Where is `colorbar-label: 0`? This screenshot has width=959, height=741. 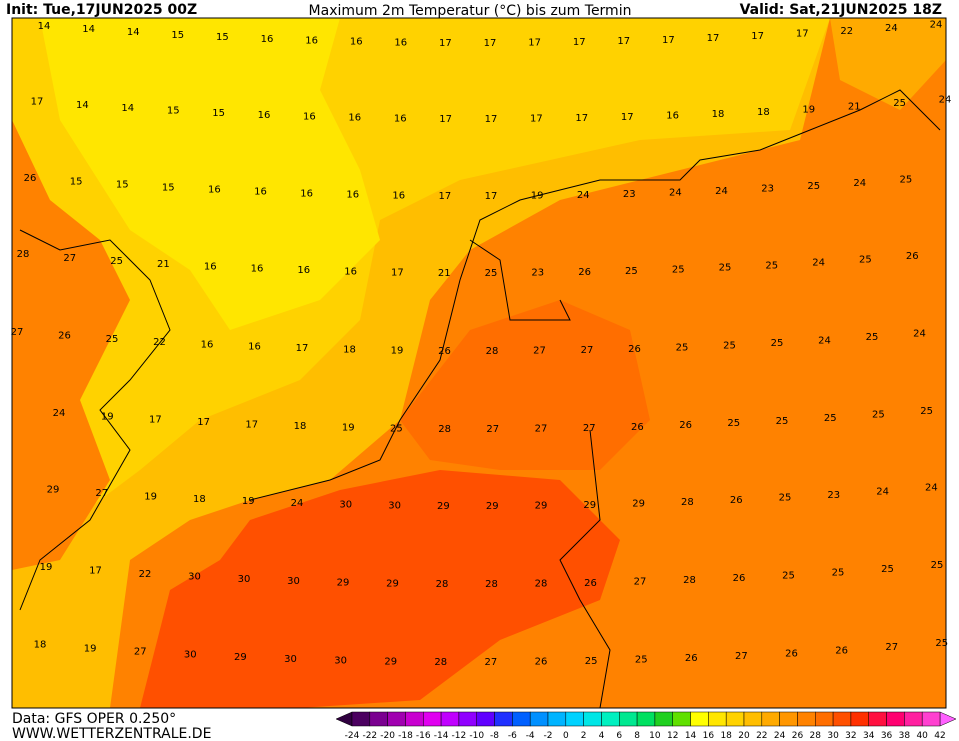
colorbar-label: 0 is located at coordinates (566, 736).